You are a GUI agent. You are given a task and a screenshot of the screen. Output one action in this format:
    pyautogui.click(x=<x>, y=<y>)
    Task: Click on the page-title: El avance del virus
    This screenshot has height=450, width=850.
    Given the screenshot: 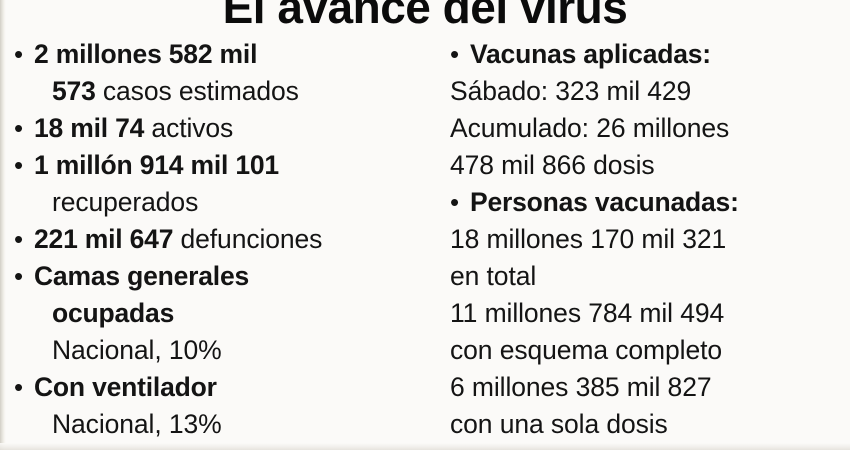 What is the action you would take?
    pyautogui.click(x=425, y=16)
    